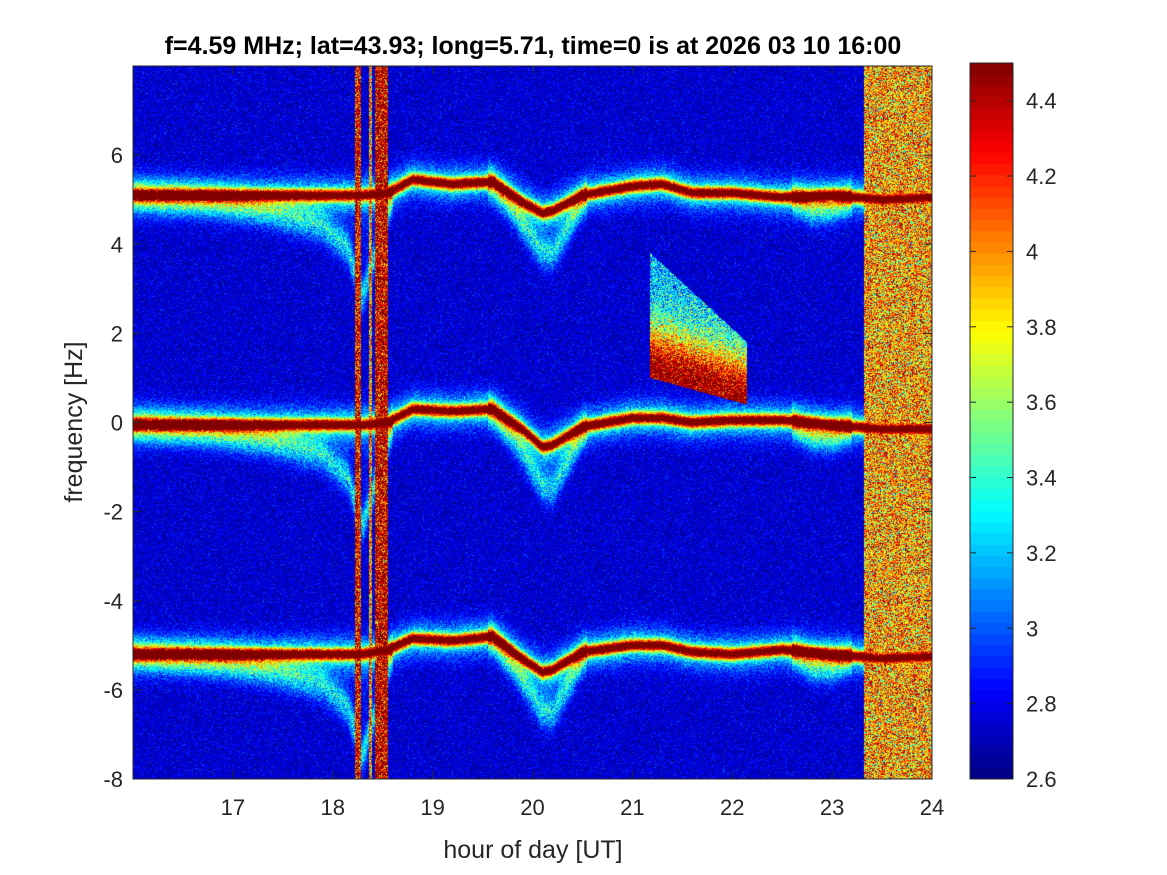 The image size is (1167, 875). Describe the element at coordinates (113, 601) in the screenshot. I see `y-tick-label: -4` at that location.